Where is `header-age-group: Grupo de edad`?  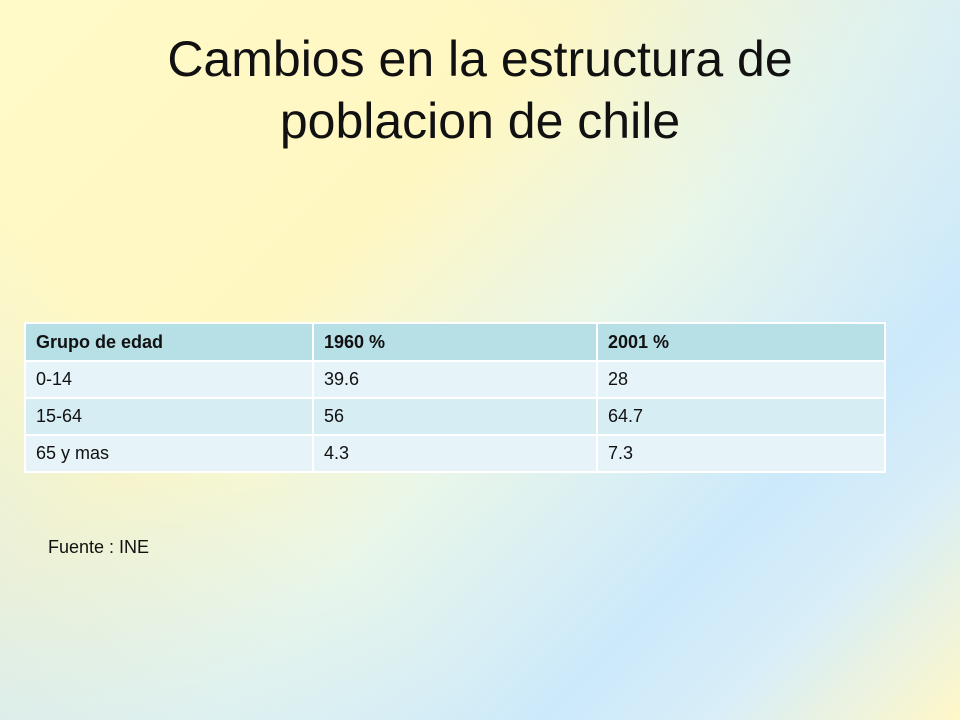
header-age-group: Grupo de edad is located at coordinates (169, 342).